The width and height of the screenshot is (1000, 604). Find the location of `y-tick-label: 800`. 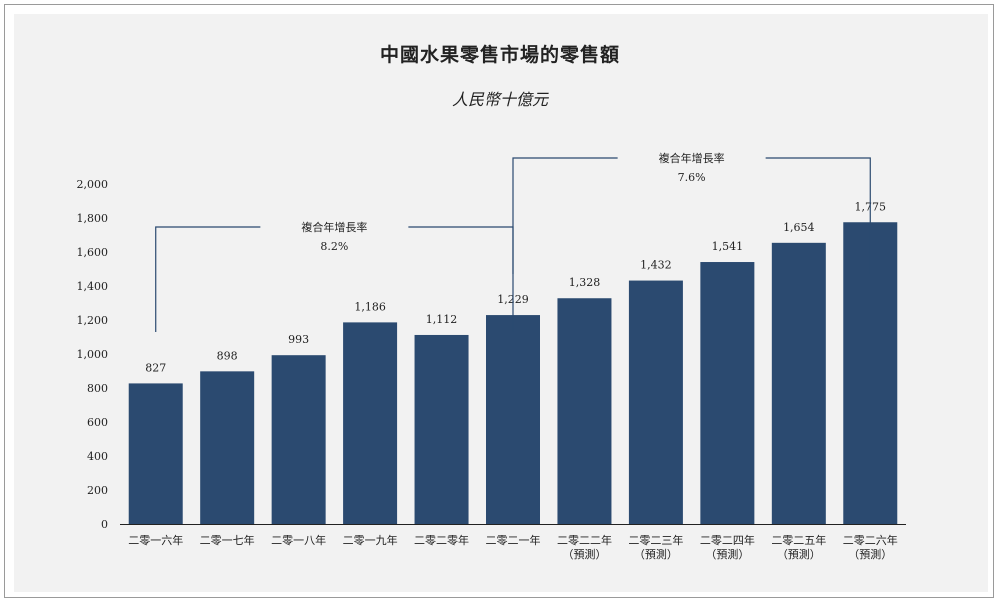

y-tick-label: 800 is located at coordinates (97, 388).